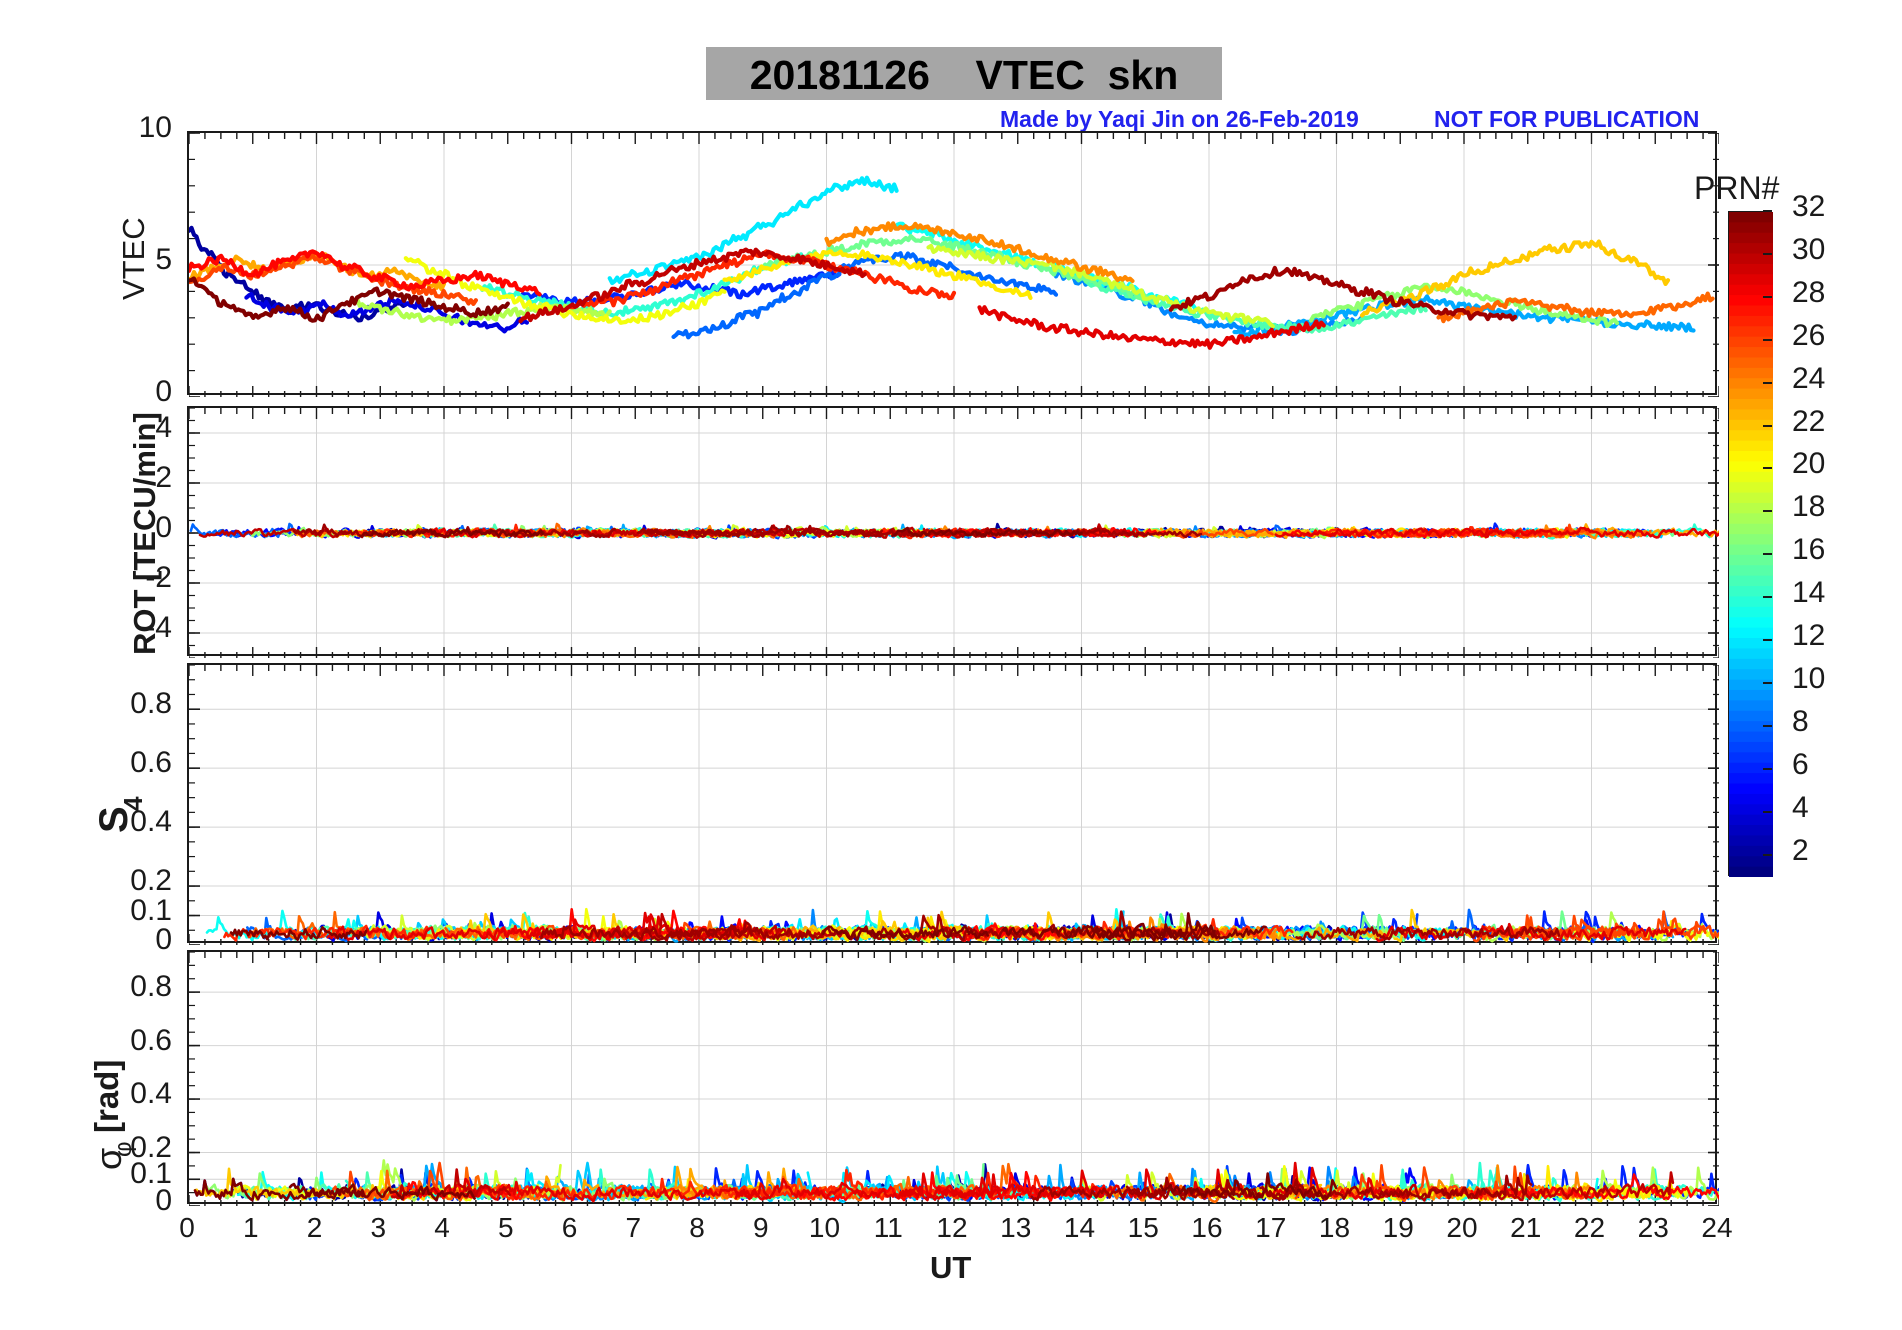  Describe the element at coordinates (951, 1267) in the screenshot. I see `x-axis-label: UT` at that location.